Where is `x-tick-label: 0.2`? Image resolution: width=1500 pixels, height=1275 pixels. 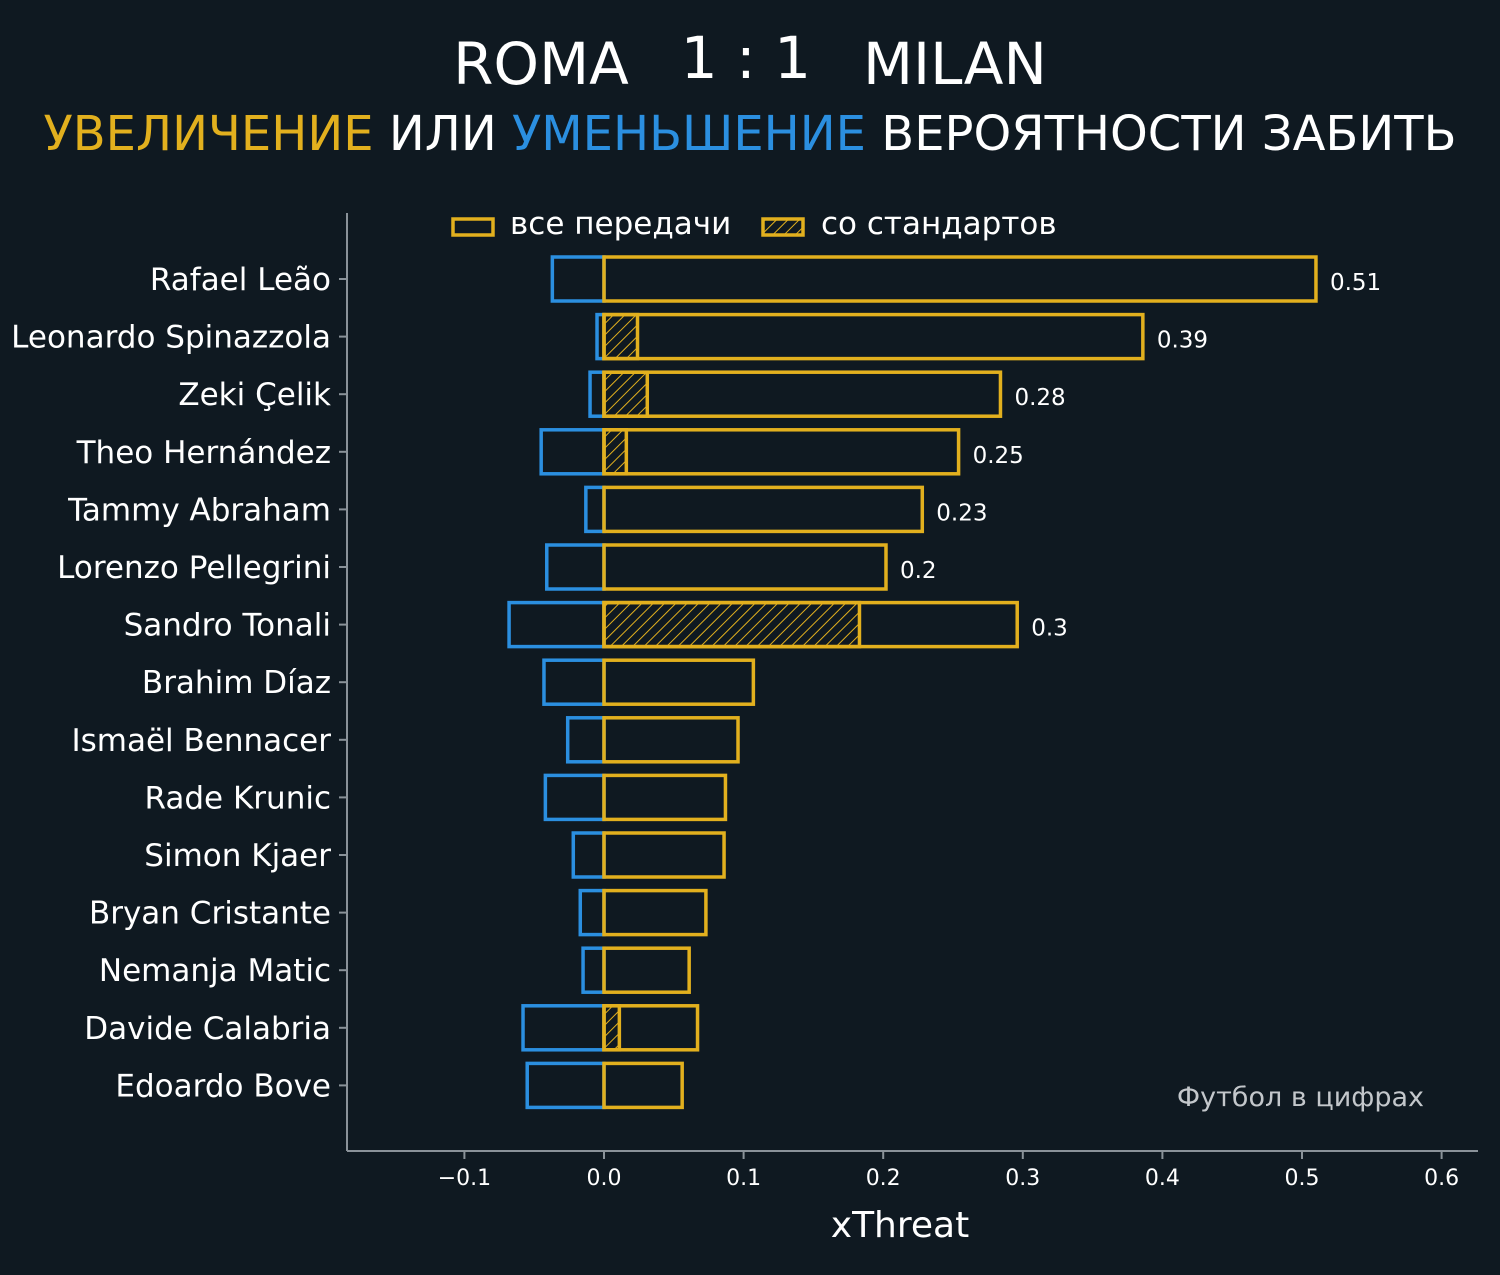 x-tick-label: 0.2 is located at coordinates (883, 1178).